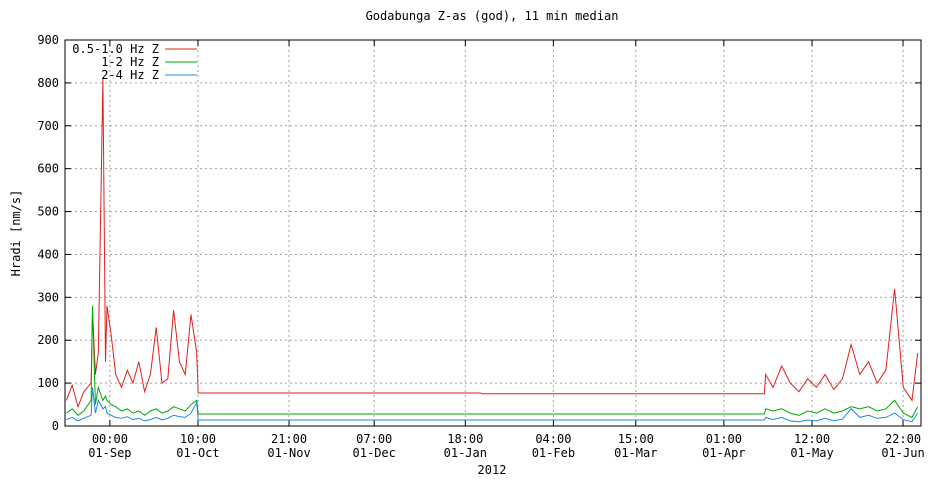 The width and height of the screenshot is (940, 480). What do you see at coordinates (48, 254) in the screenshot?
I see `y-tick-label: 400` at bounding box center [48, 254].